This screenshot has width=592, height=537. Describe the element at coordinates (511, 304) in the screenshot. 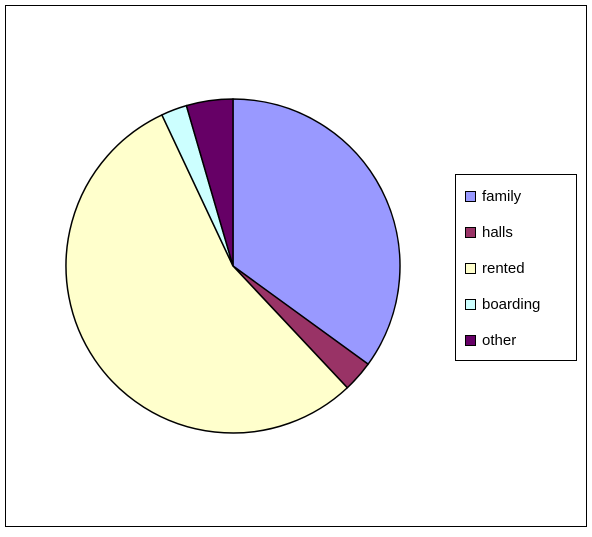

I see `legend-label: boarding` at that location.